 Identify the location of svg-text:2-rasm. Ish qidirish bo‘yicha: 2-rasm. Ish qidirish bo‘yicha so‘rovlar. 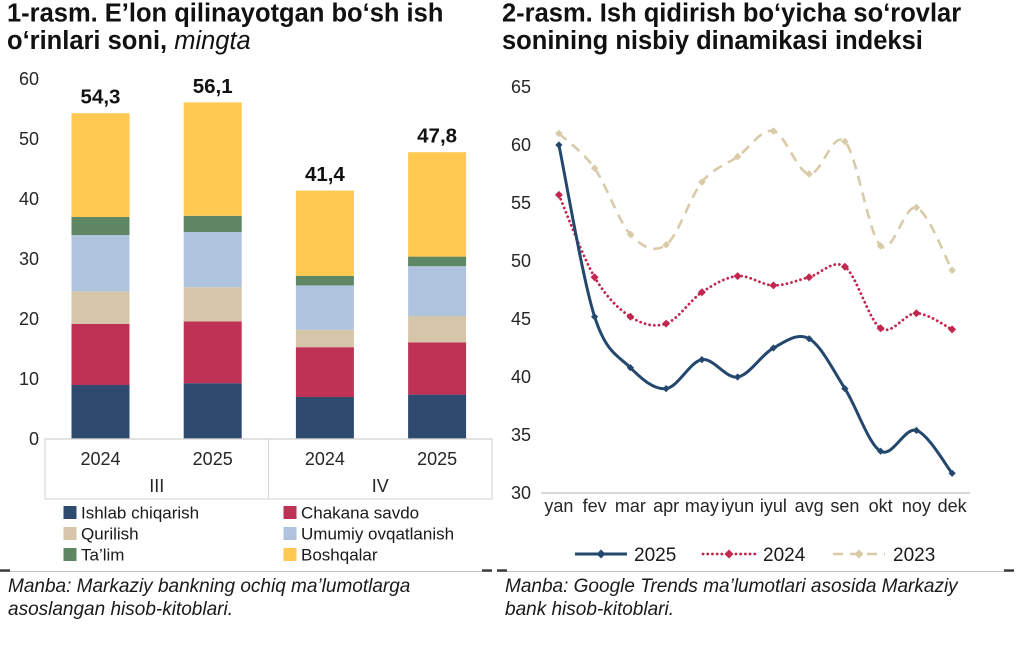
(731, 14).